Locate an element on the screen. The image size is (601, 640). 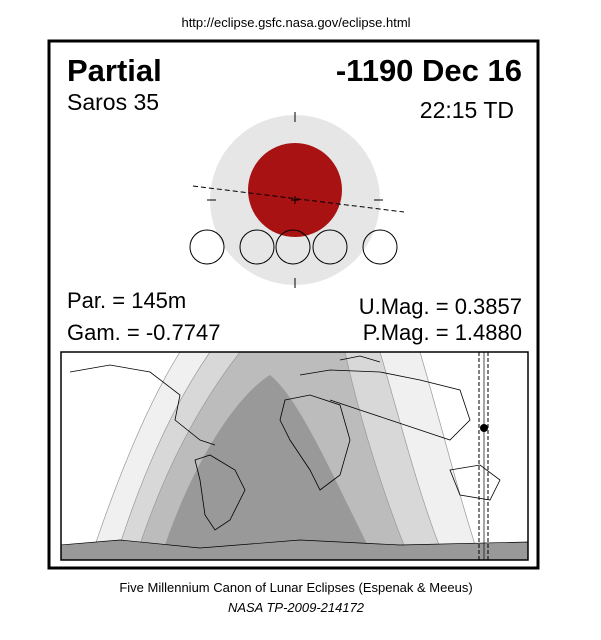
gam: Gam. = -0.7747 is located at coordinates (143, 332).